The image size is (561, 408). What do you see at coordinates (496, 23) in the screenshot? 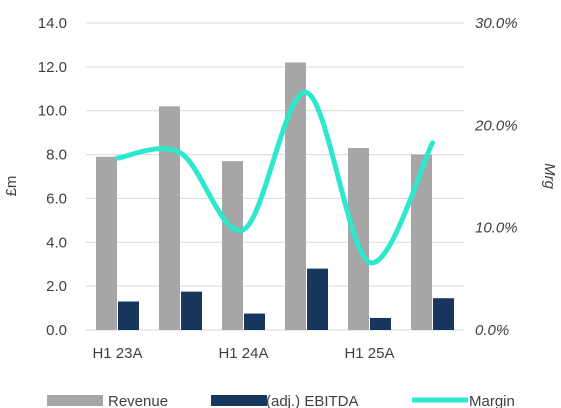
I see `y2-tick-label: 30.0%` at bounding box center [496, 23].